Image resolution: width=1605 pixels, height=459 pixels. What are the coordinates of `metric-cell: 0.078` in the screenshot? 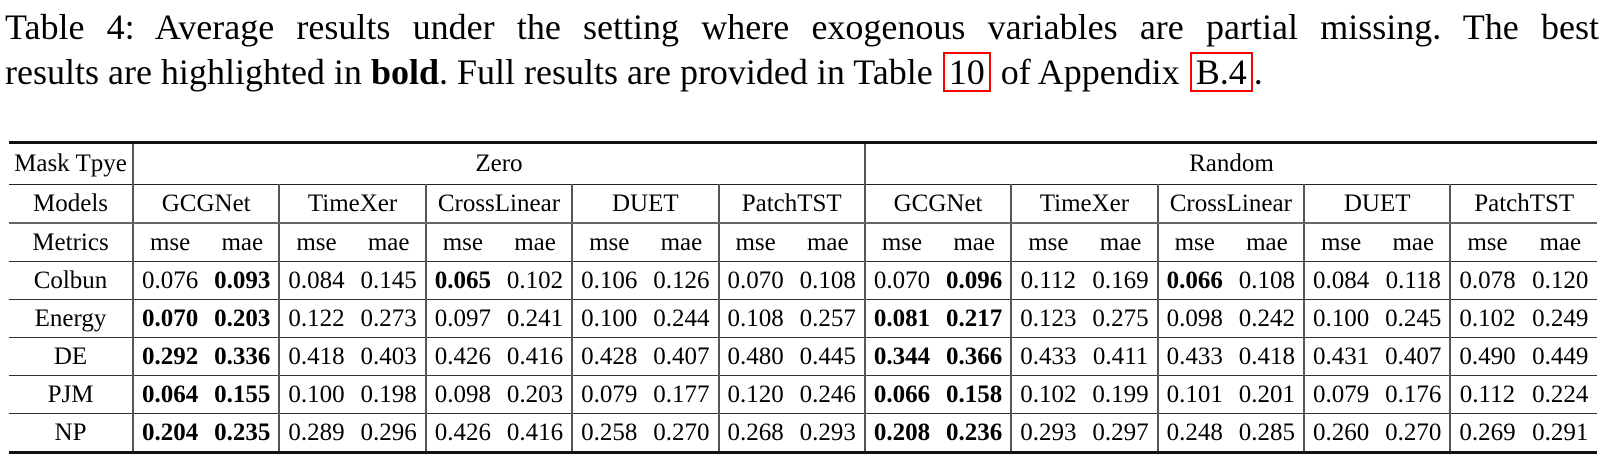 It's located at (1486, 280).